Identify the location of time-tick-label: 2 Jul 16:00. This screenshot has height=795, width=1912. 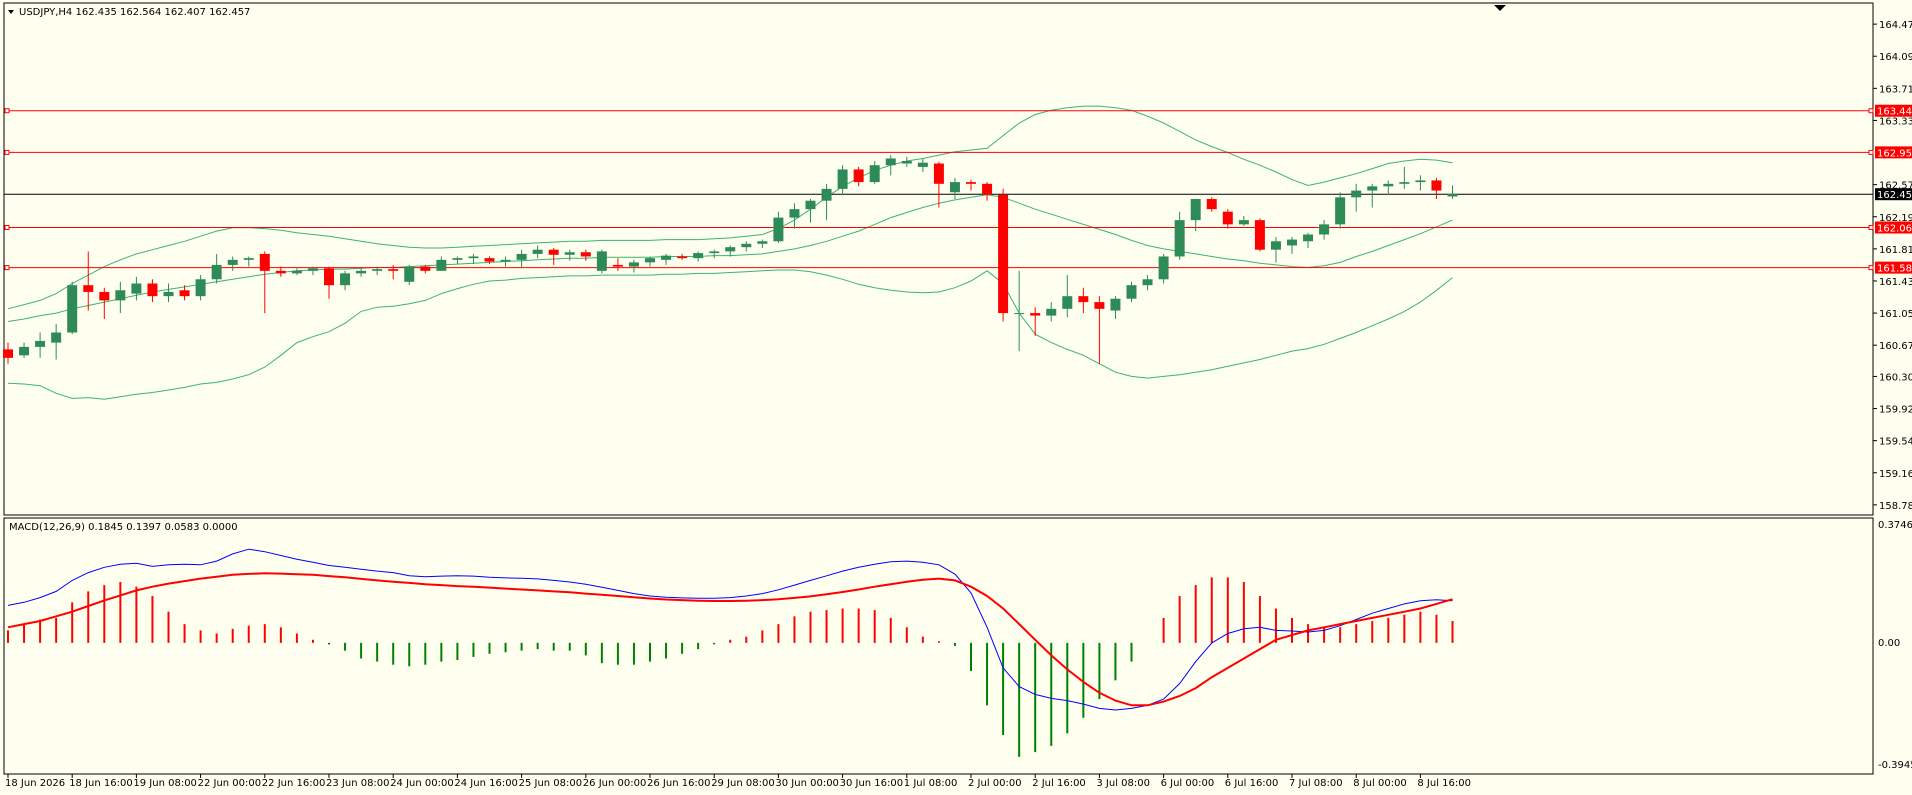
(1059, 783).